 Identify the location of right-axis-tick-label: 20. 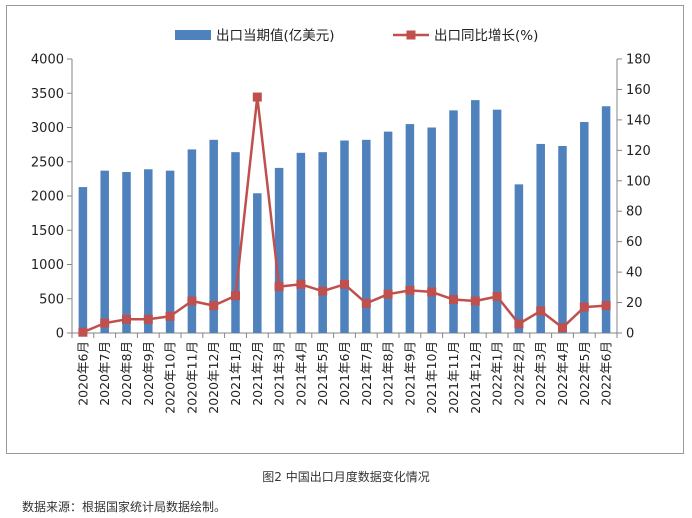
(634, 303).